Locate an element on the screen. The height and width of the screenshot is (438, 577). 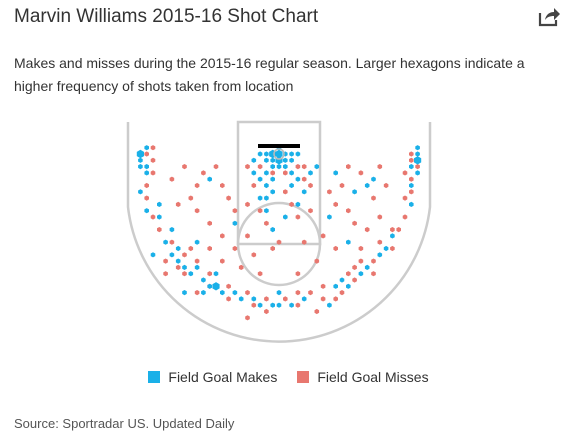
rim is located at coordinates (279, 154).